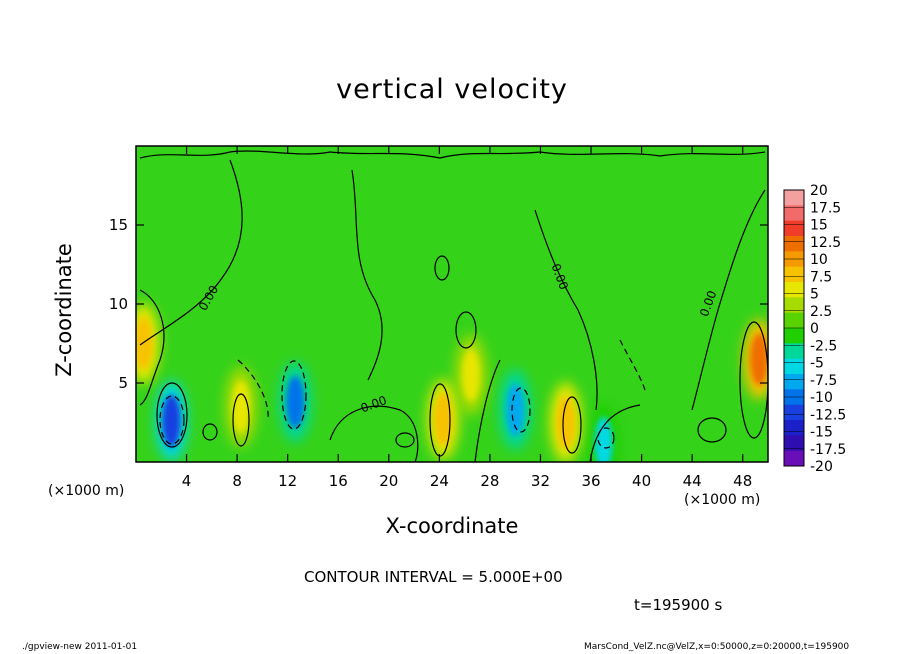  I want to click on colorbar-label: -7.5, so click(823, 381).